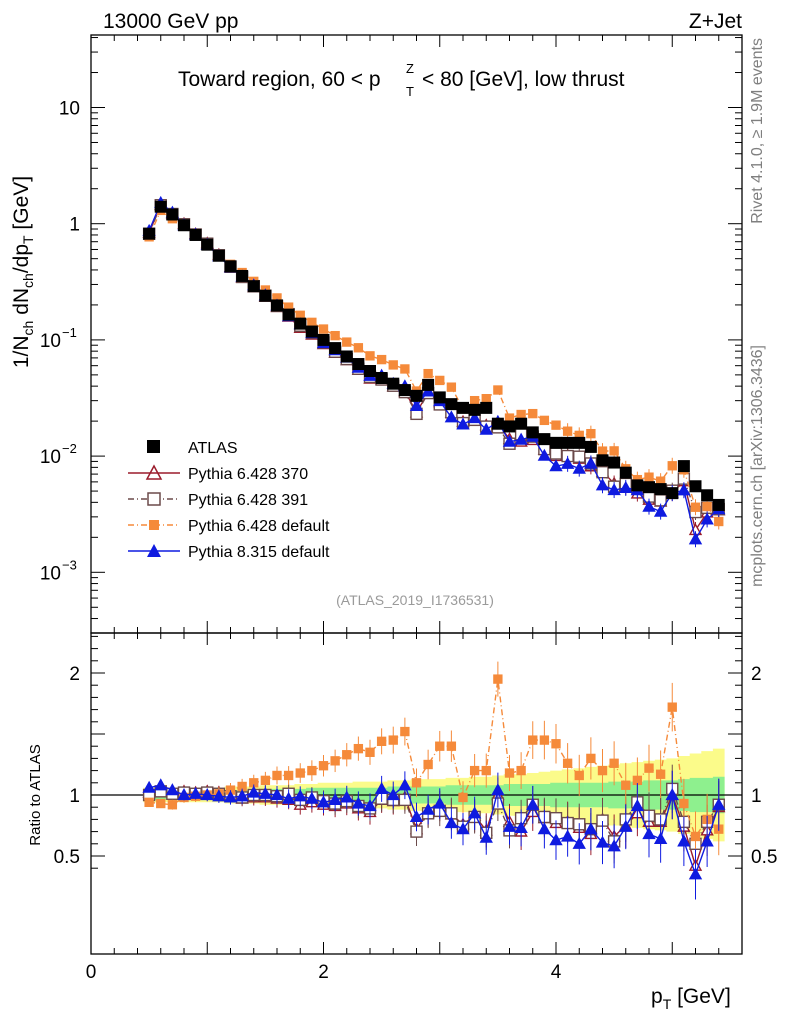  I want to click on y-tick-label-exp: −3, so click(69, 564).